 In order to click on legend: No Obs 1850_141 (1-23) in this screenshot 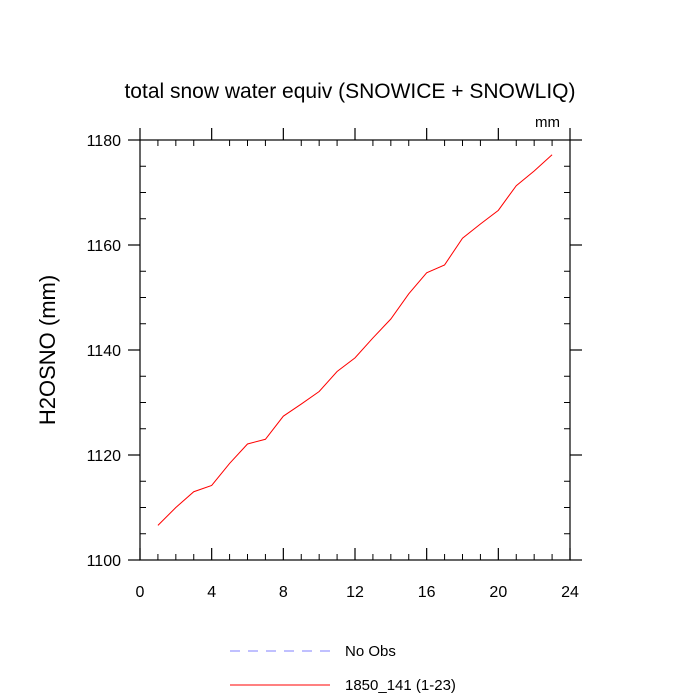, I will do `click(343, 668)`.